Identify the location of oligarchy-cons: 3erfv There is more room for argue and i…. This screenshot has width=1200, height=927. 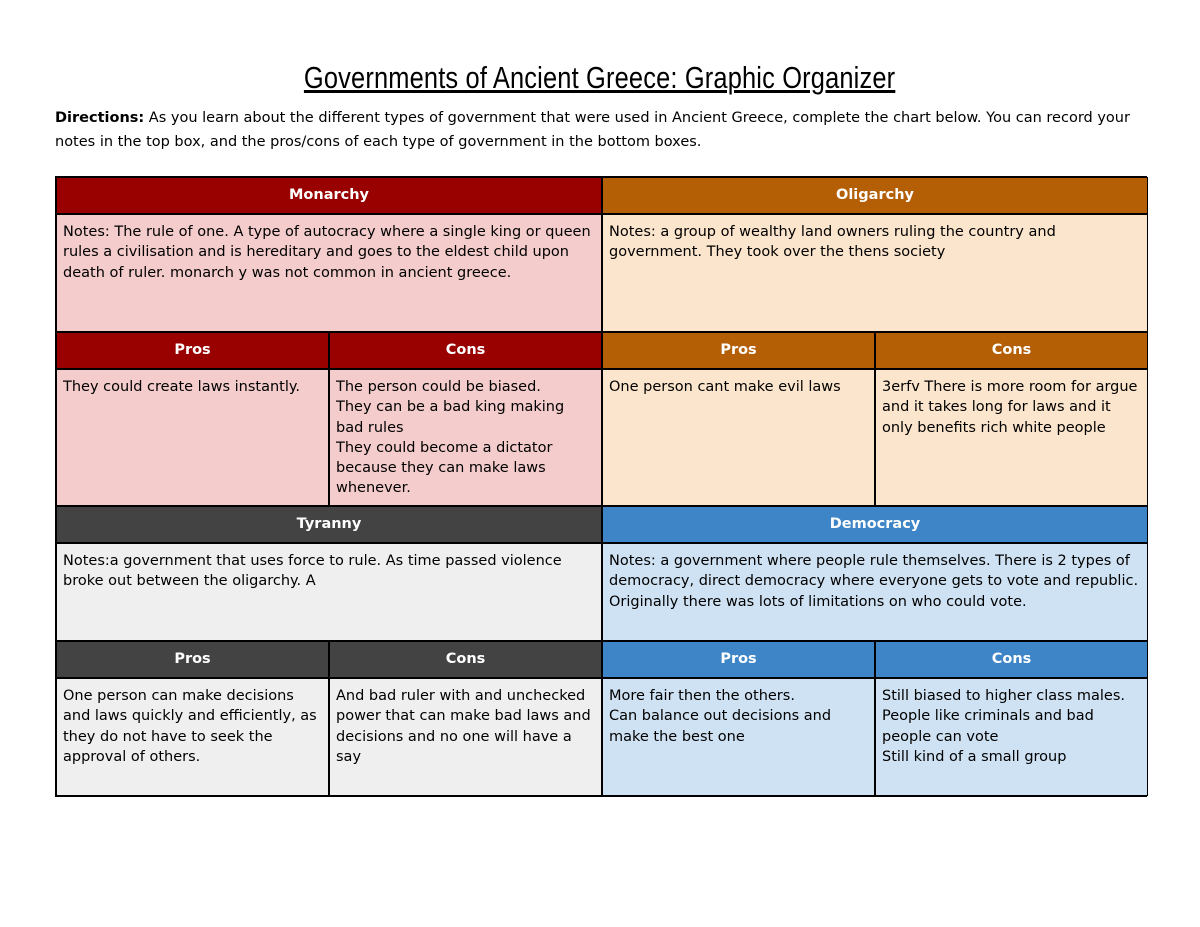
(1011, 437).